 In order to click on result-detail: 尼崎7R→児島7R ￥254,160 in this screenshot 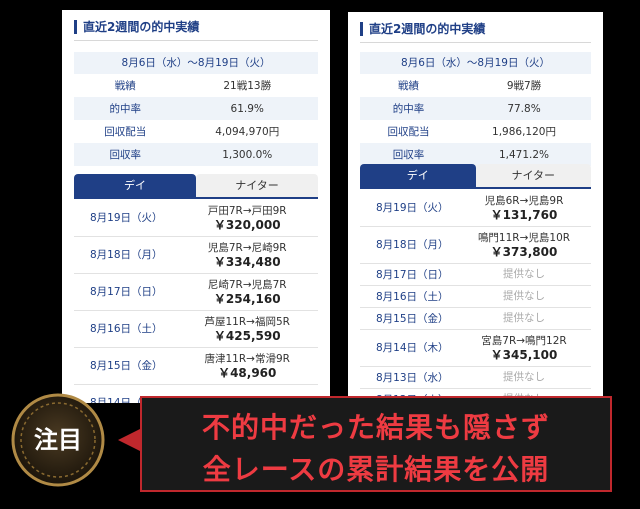, I will do `click(247, 292)`.